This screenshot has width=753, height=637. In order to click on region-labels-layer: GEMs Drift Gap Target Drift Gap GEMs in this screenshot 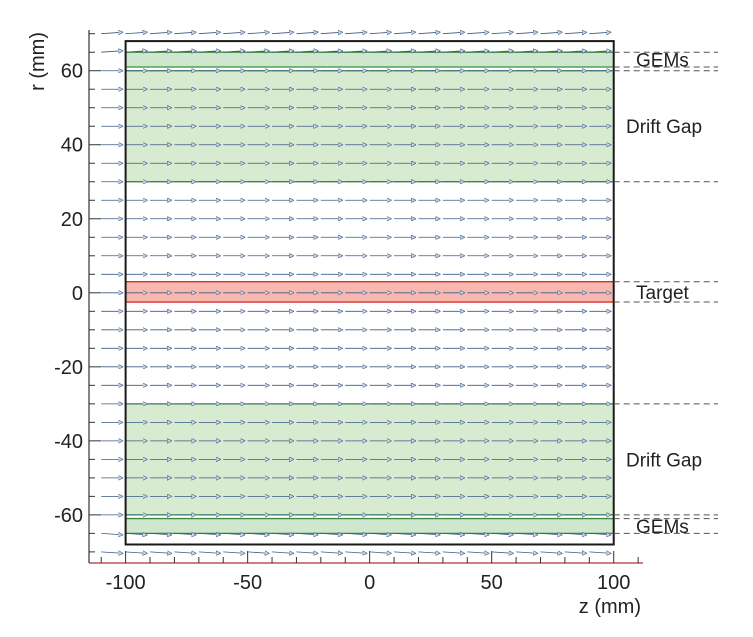, I will do `click(664, 294)`.